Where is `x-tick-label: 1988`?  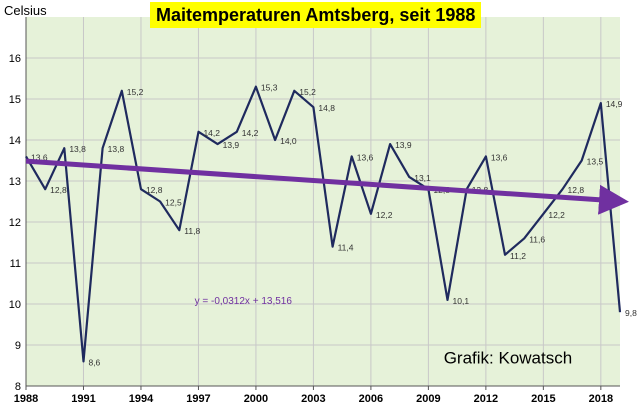 x-tick-label: 1988 is located at coordinates (26, 399).